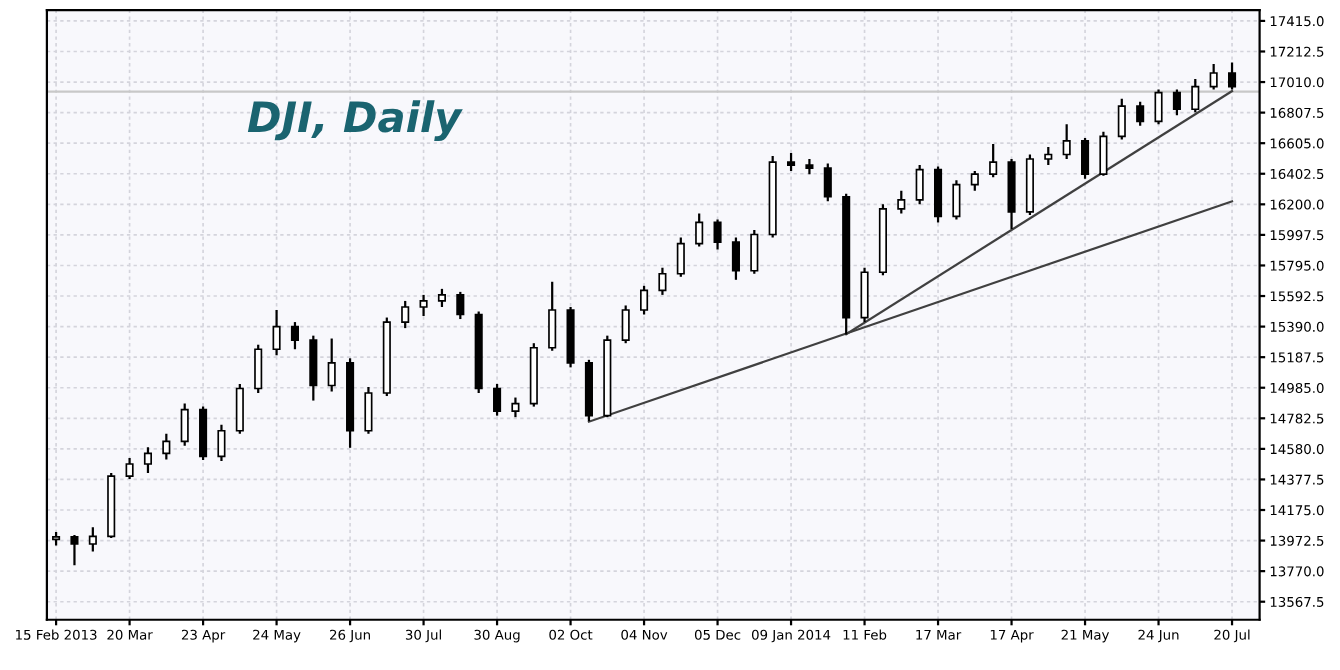 This screenshot has width=1340, height=670. I want to click on text: DJI, Daily, so click(355, 120).